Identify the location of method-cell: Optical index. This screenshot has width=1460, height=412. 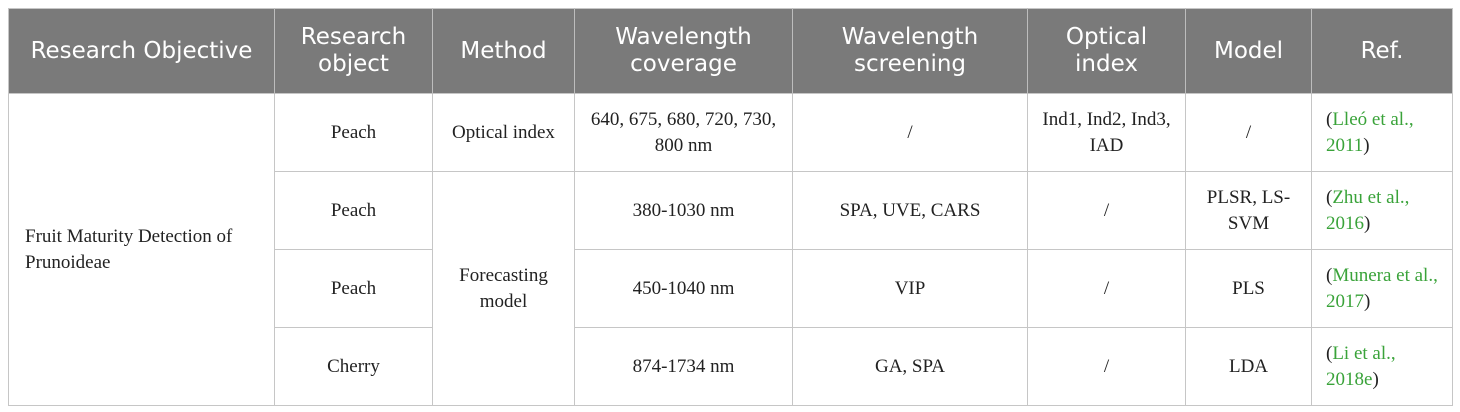
(503, 132).